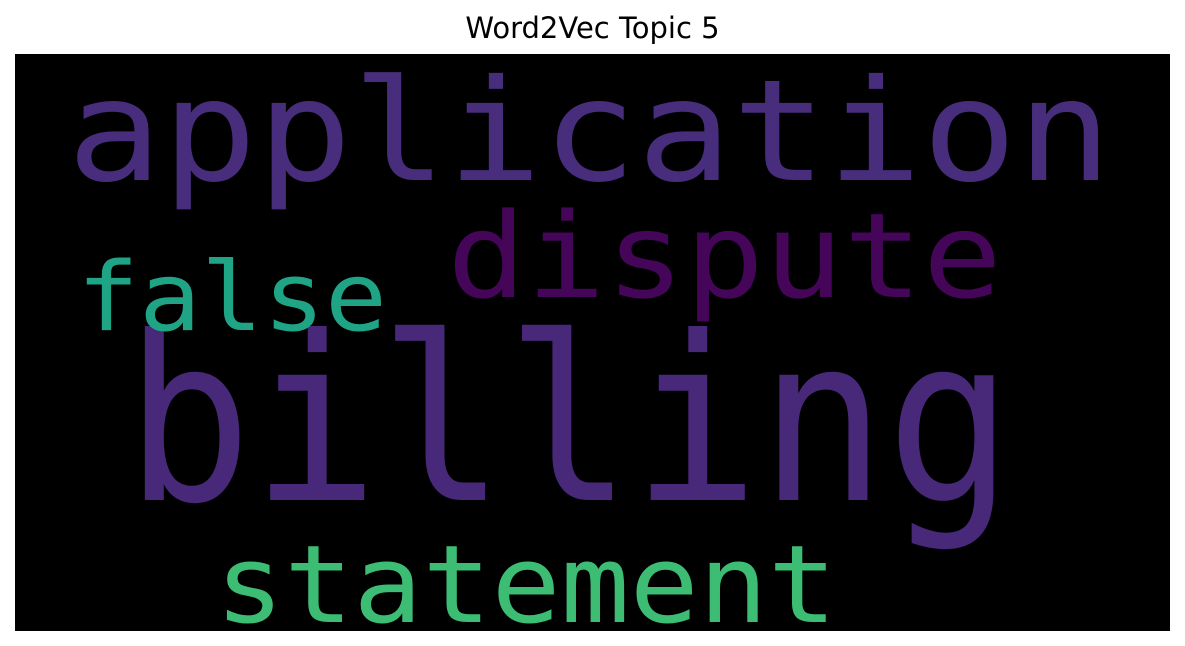 Image resolution: width=1185 pixels, height=646 pixels. What do you see at coordinates (526, 577) in the screenshot?
I see `word-statement: statement` at bounding box center [526, 577].